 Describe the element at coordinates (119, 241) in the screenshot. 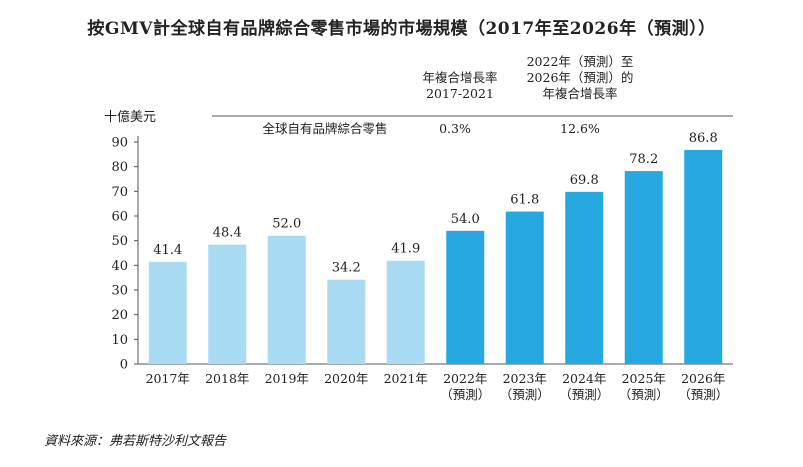

I see `y-tick-label: 50` at that location.